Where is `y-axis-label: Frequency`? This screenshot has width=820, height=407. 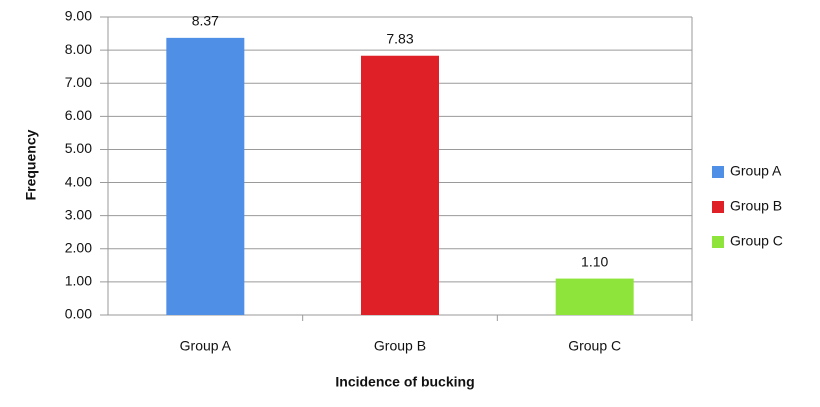 y-axis-label: Frequency is located at coordinates (31, 164).